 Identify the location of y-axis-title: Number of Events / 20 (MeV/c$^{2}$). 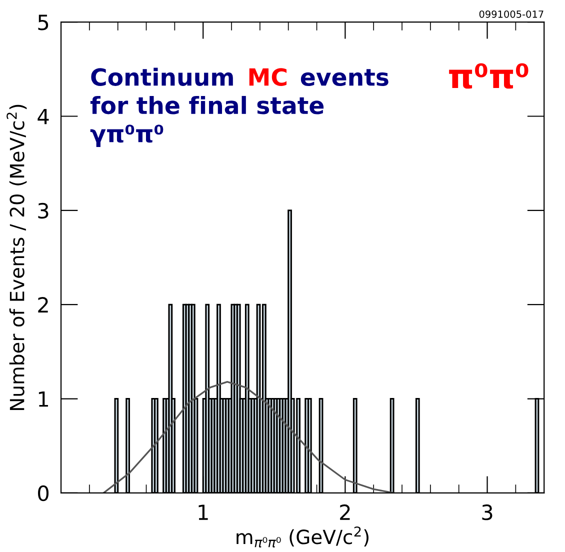
(16, 257).